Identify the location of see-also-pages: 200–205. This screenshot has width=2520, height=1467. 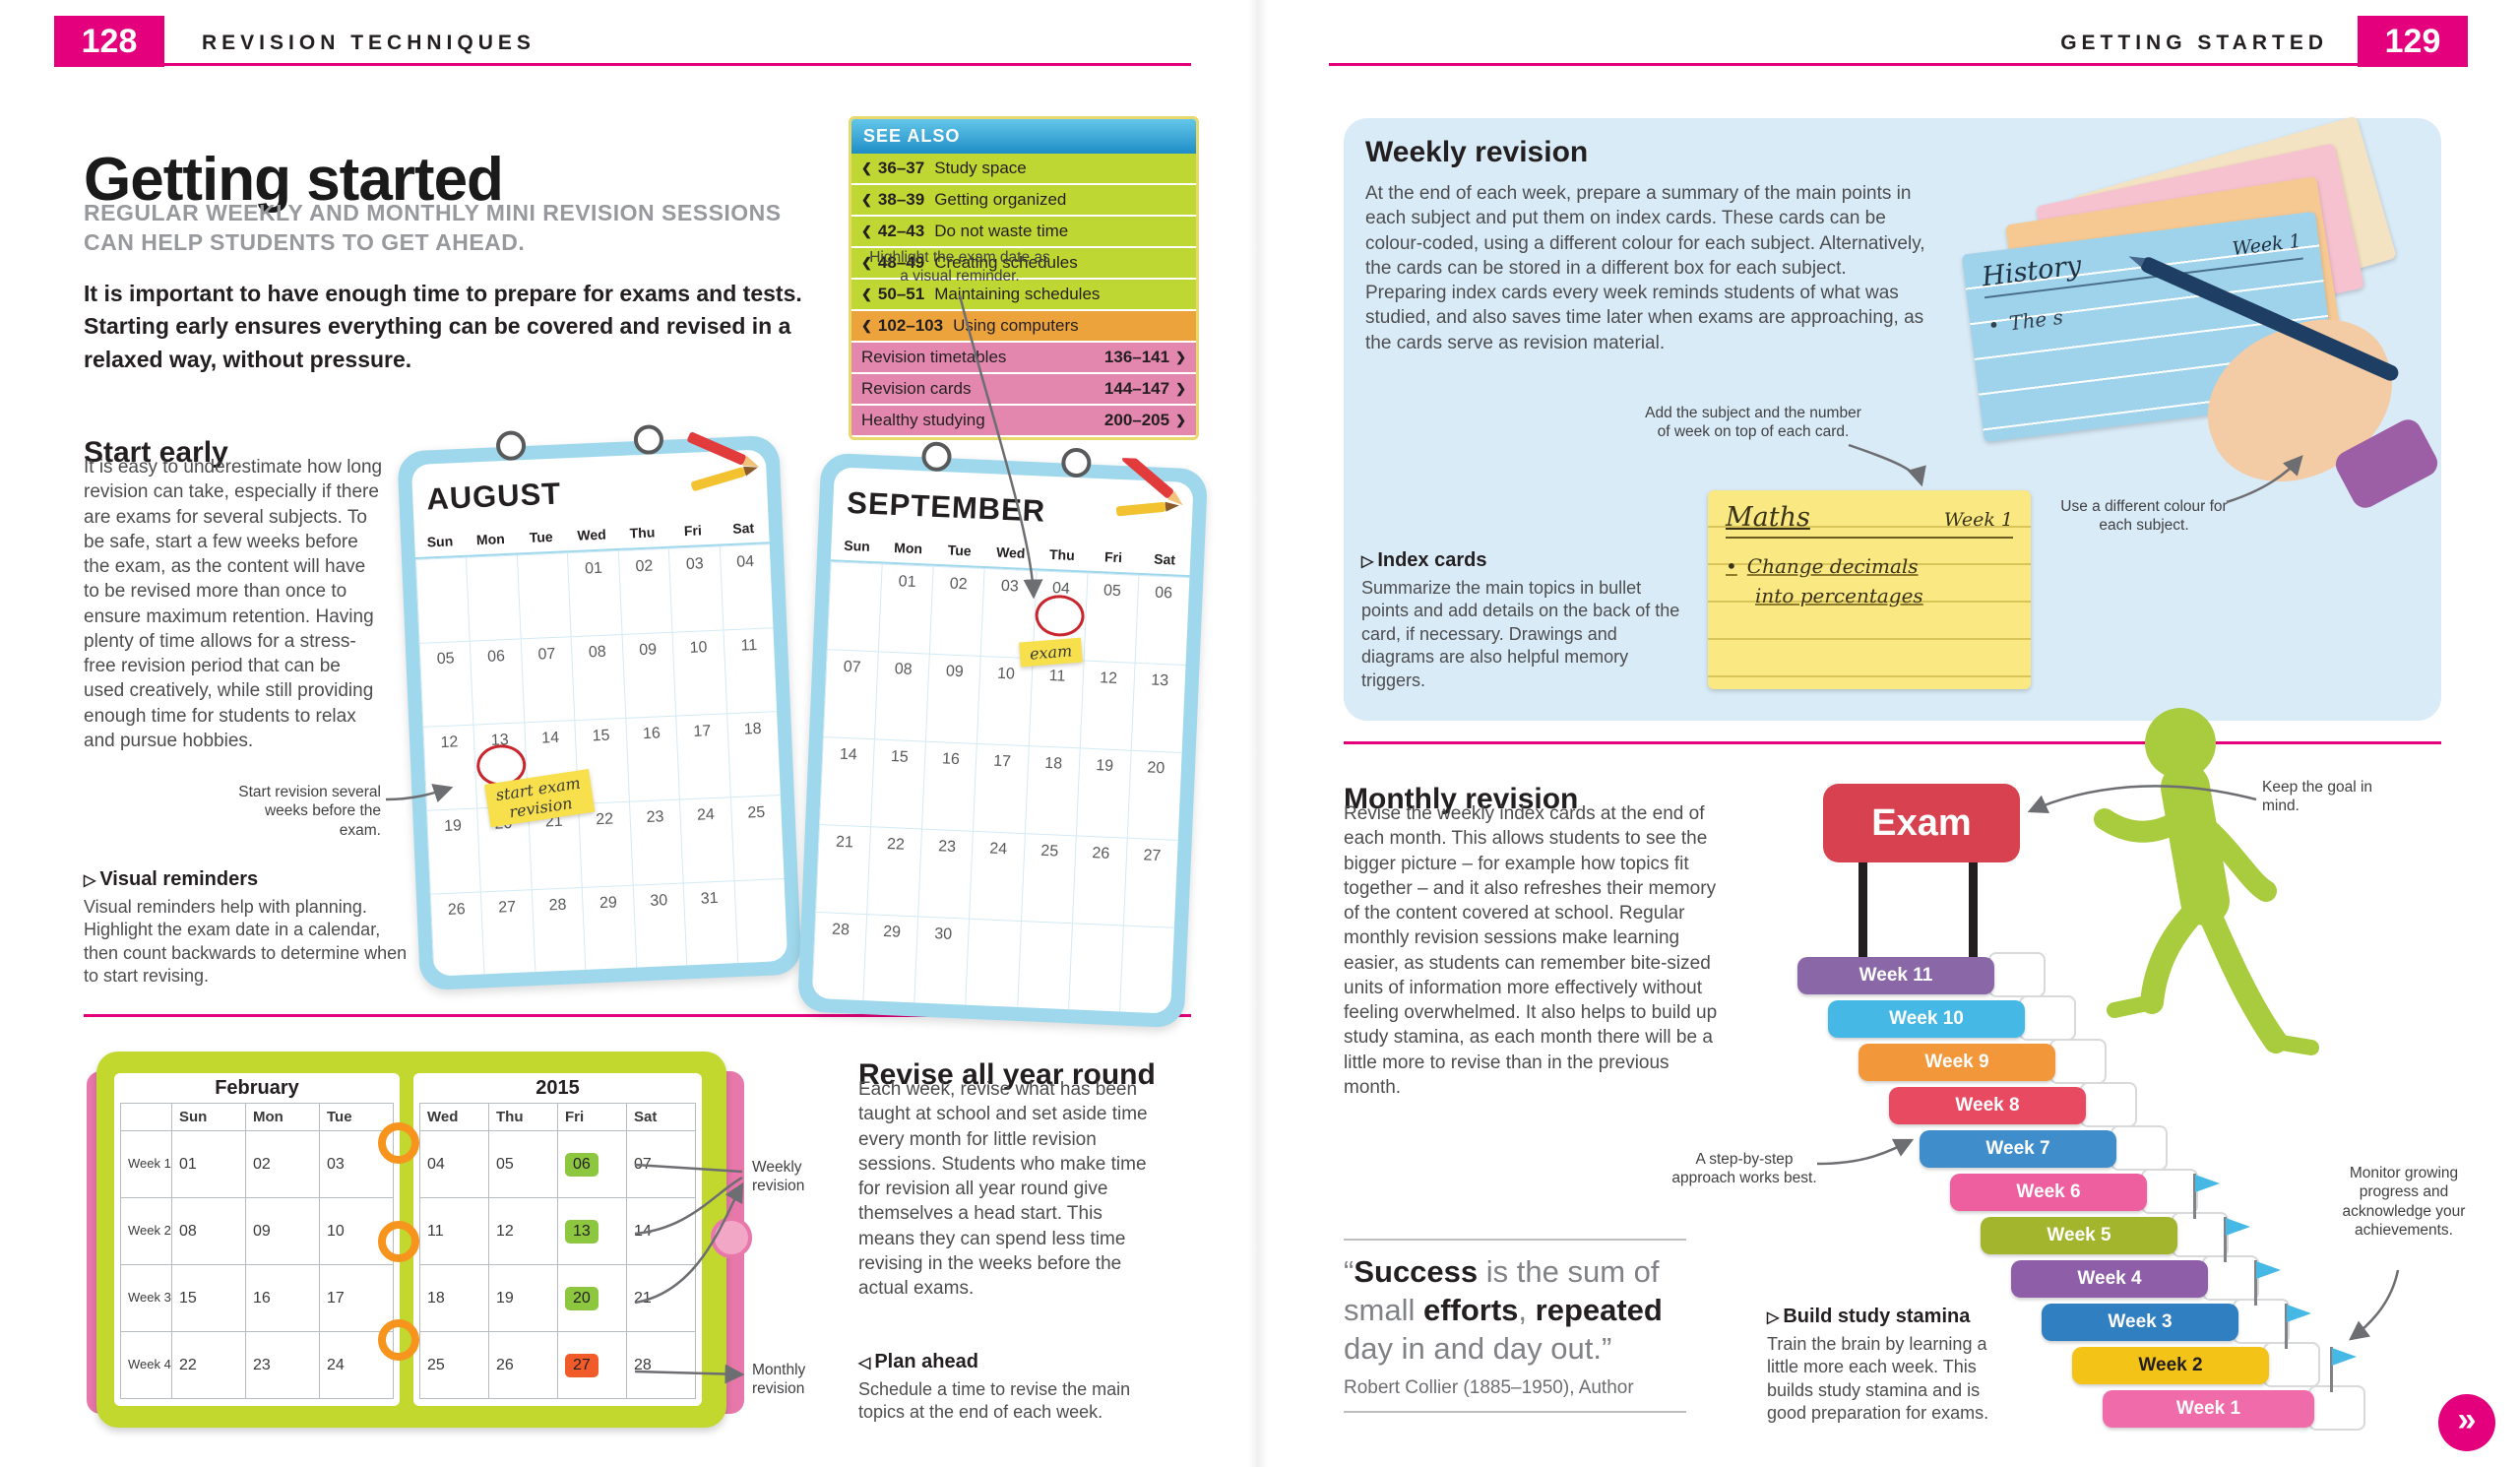
(1136, 420).